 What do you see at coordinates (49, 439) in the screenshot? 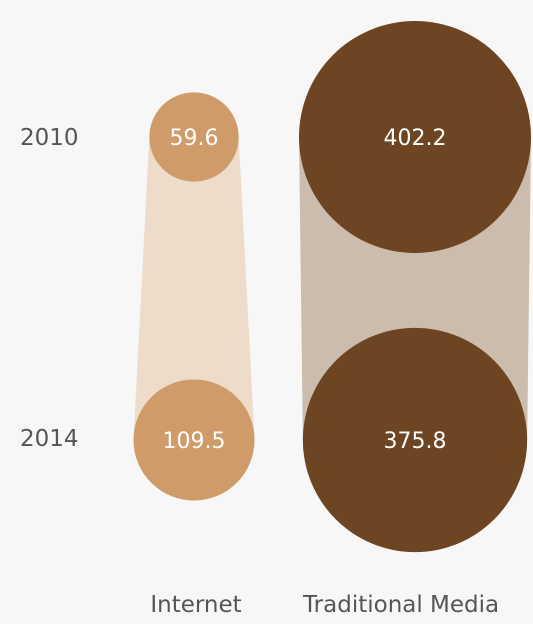
I see `year-label-2014: 2014` at bounding box center [49, 439].